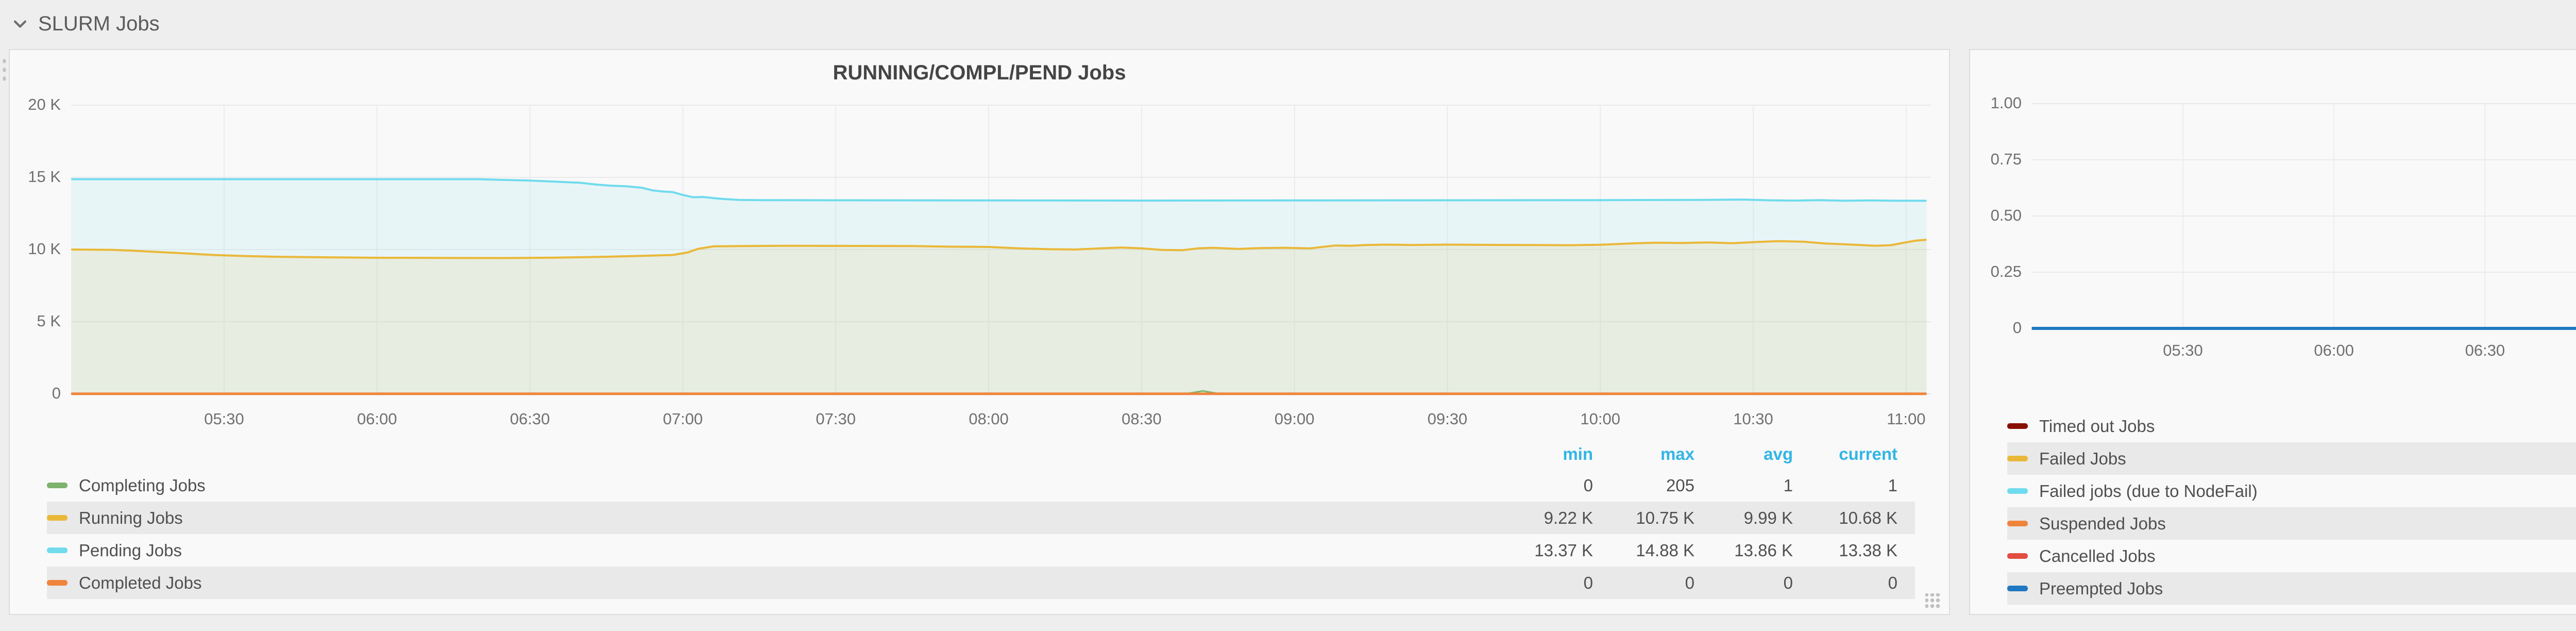  What do you see at coordinates (1680, 485) in the screenshot?
I see `legend-value-max: 205` at bounding box center [1680, 485].